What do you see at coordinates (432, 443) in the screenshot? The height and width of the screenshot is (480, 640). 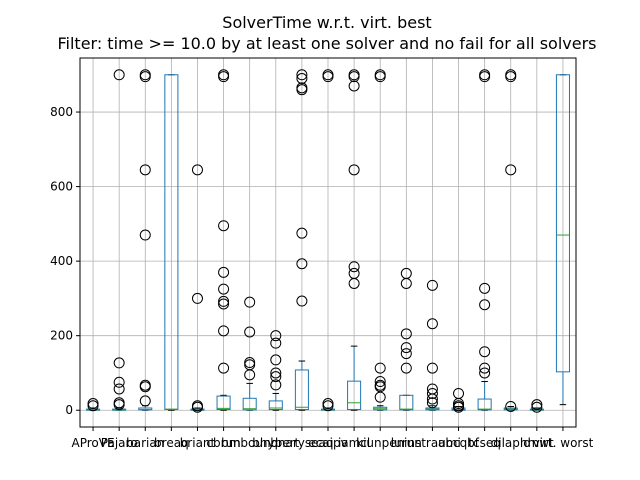 I see `x-tick-label: instraumi` at bounding box center [432, 443].